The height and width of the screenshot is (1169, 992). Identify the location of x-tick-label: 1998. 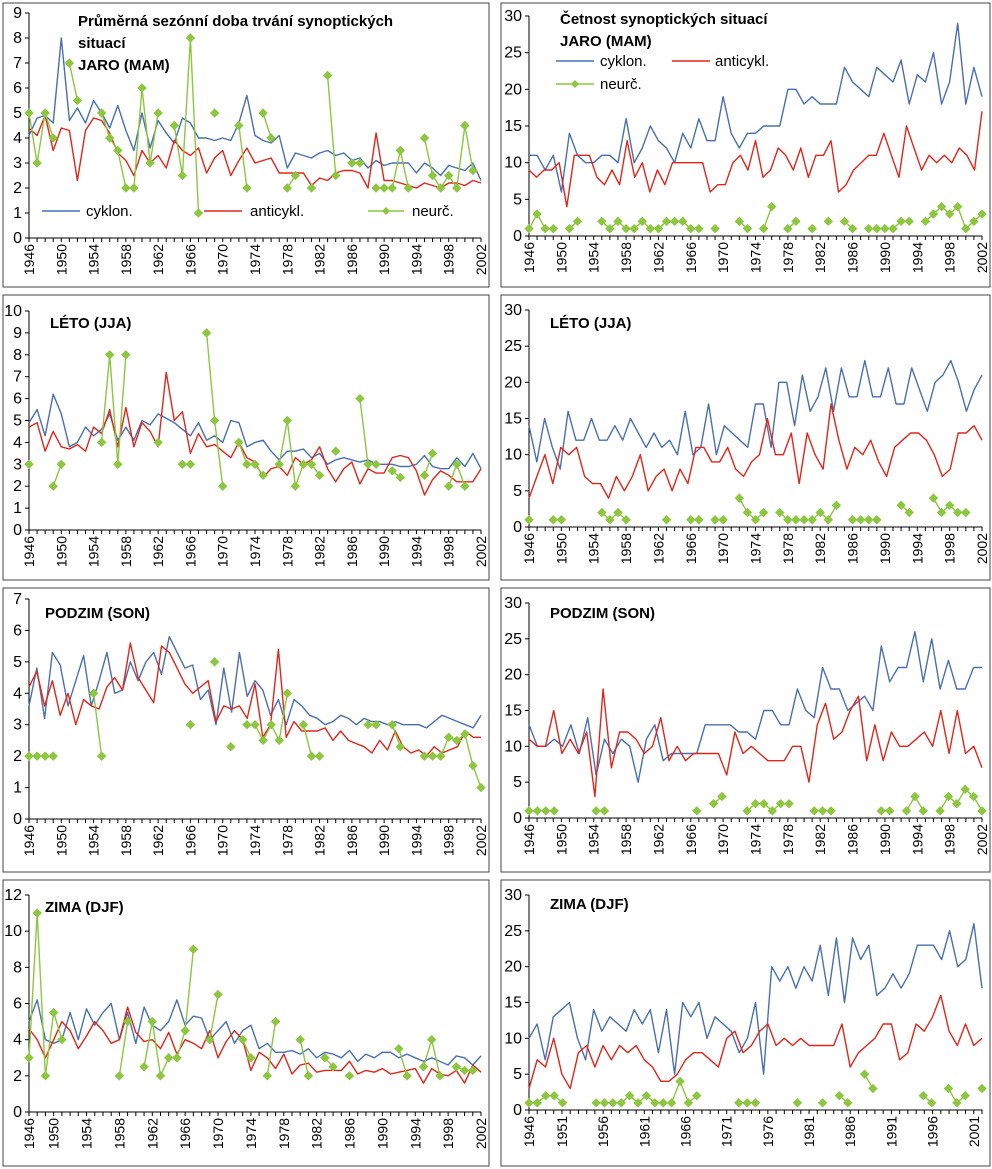
(449, 259).